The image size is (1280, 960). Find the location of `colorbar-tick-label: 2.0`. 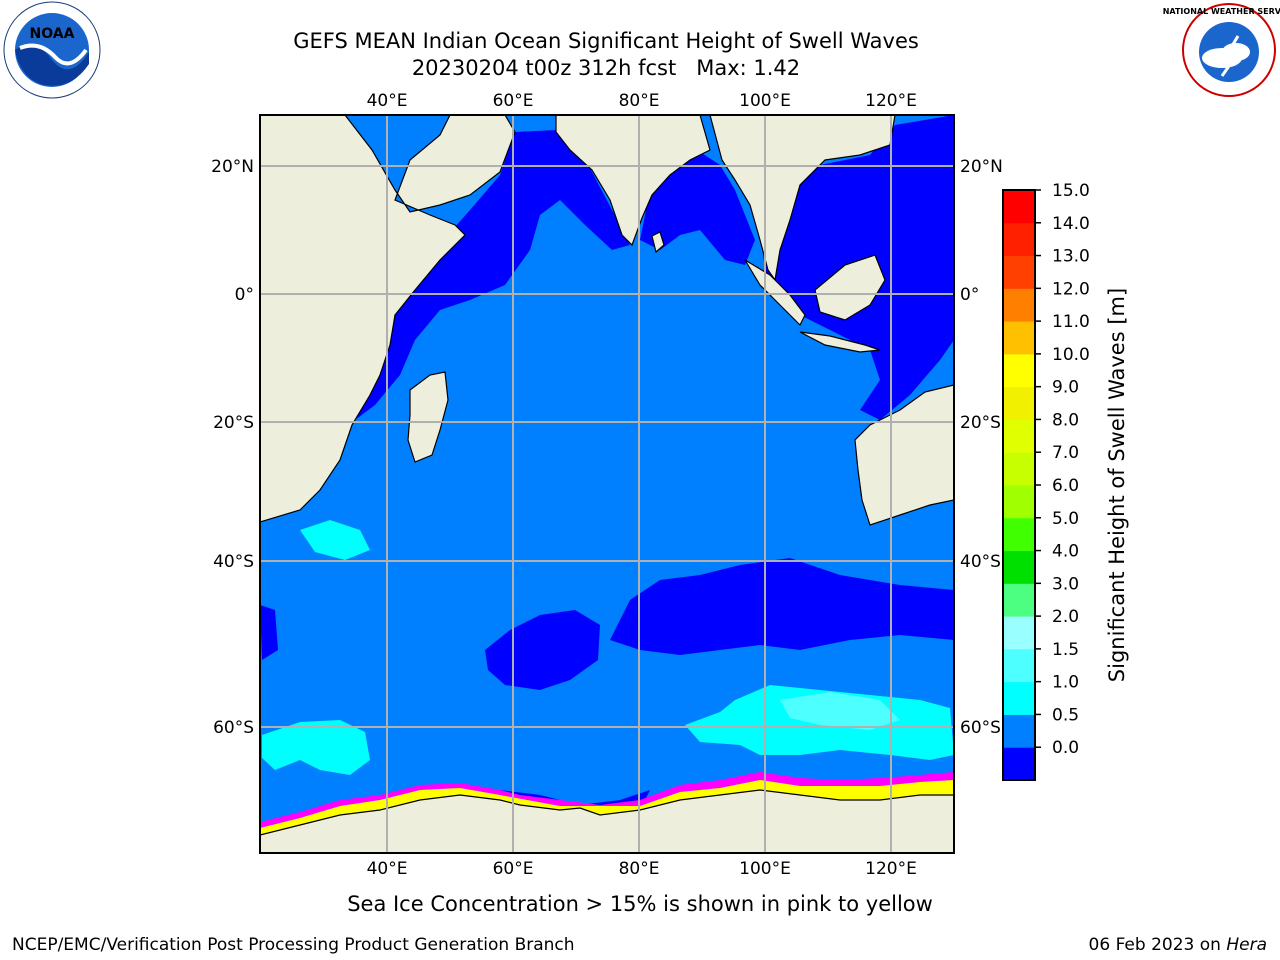

colorbar-tick-label: 2.0 is located at coordinates (1065, 617).